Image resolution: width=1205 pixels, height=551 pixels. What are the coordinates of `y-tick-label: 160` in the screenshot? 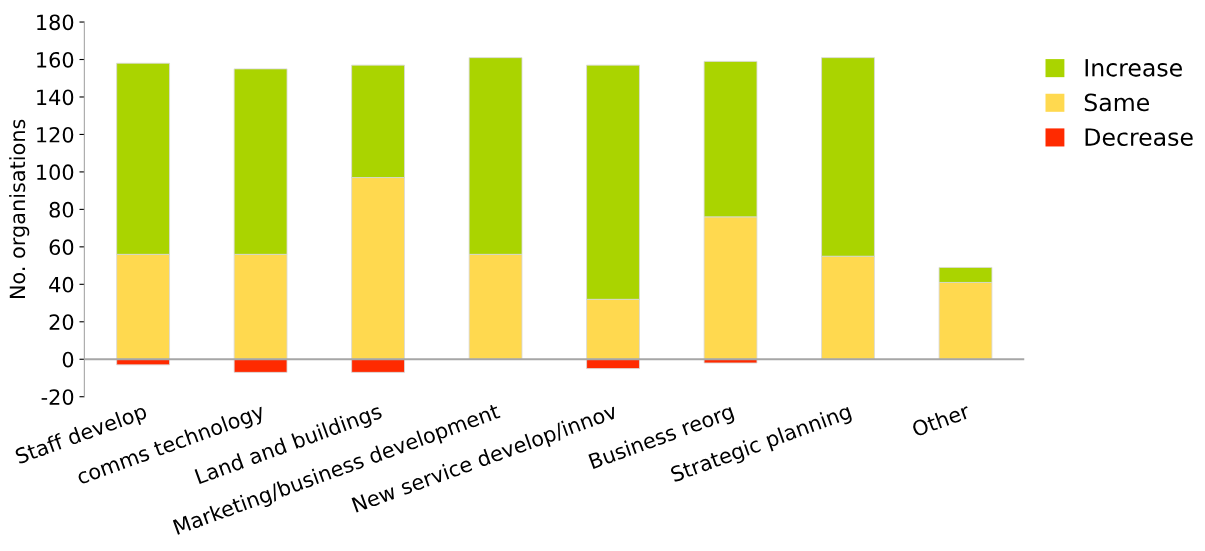 It's located at (55, 59).